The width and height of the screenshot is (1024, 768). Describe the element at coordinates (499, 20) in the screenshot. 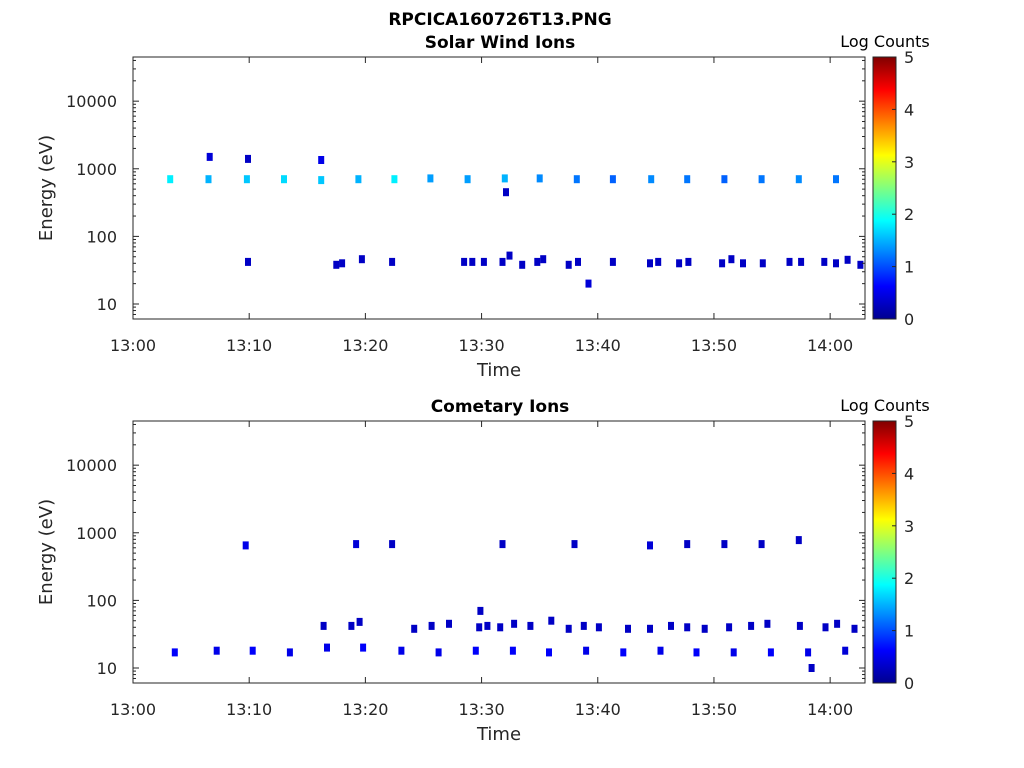

I see `figure-title: RPCICA160726T13.PNG` at that location.